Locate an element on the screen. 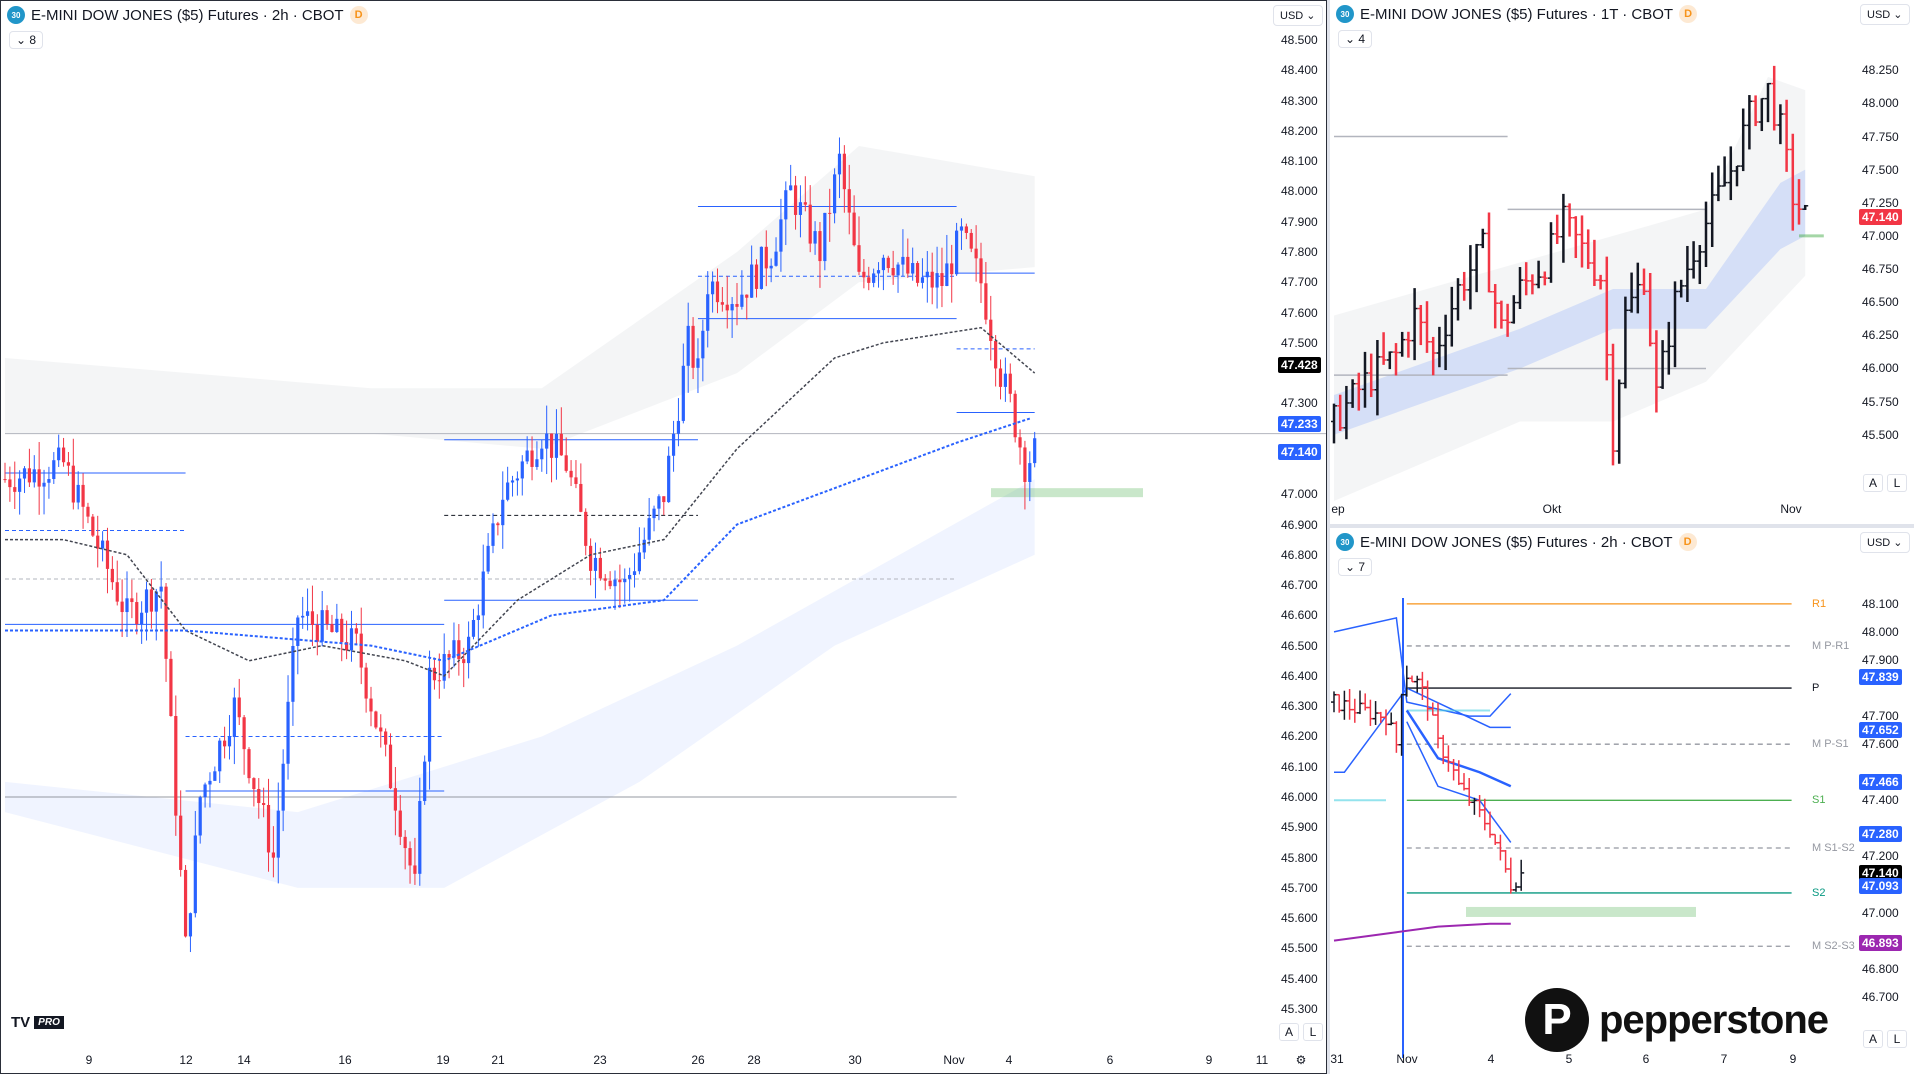  price-tick: 46.500 is located at coordinates (1299, 645).